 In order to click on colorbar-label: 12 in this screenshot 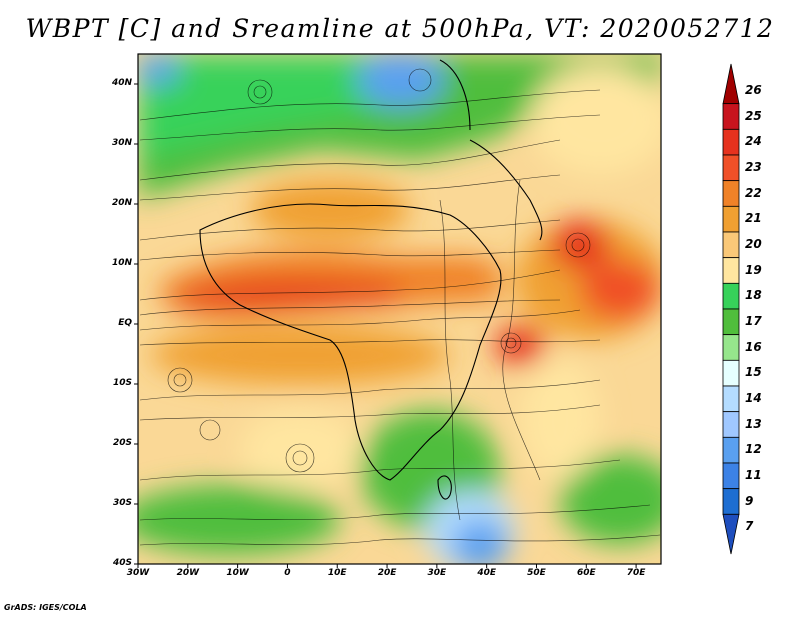, I will do `click(753, 449)`.